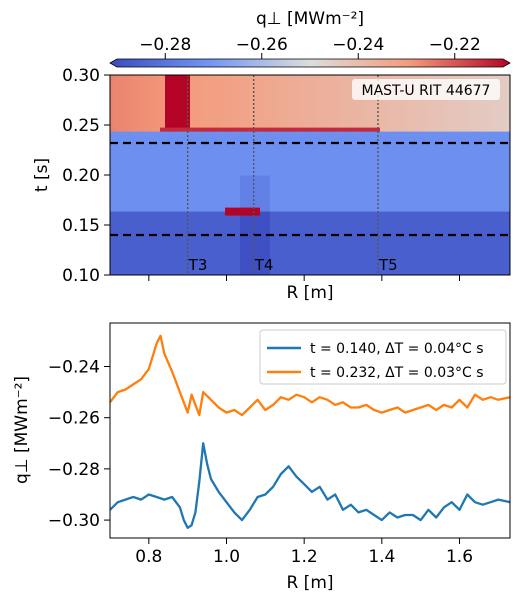 Image resolution: width=521 pixels, height=602 pixels. I want to click on colorbar-tick-label: −0.24, so click(358, 45).